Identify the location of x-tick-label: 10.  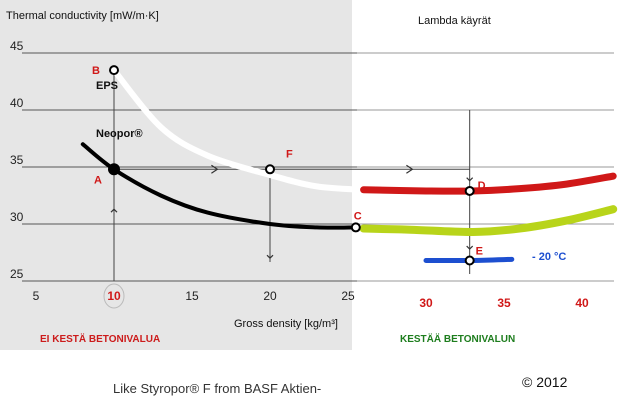
(114, 296).